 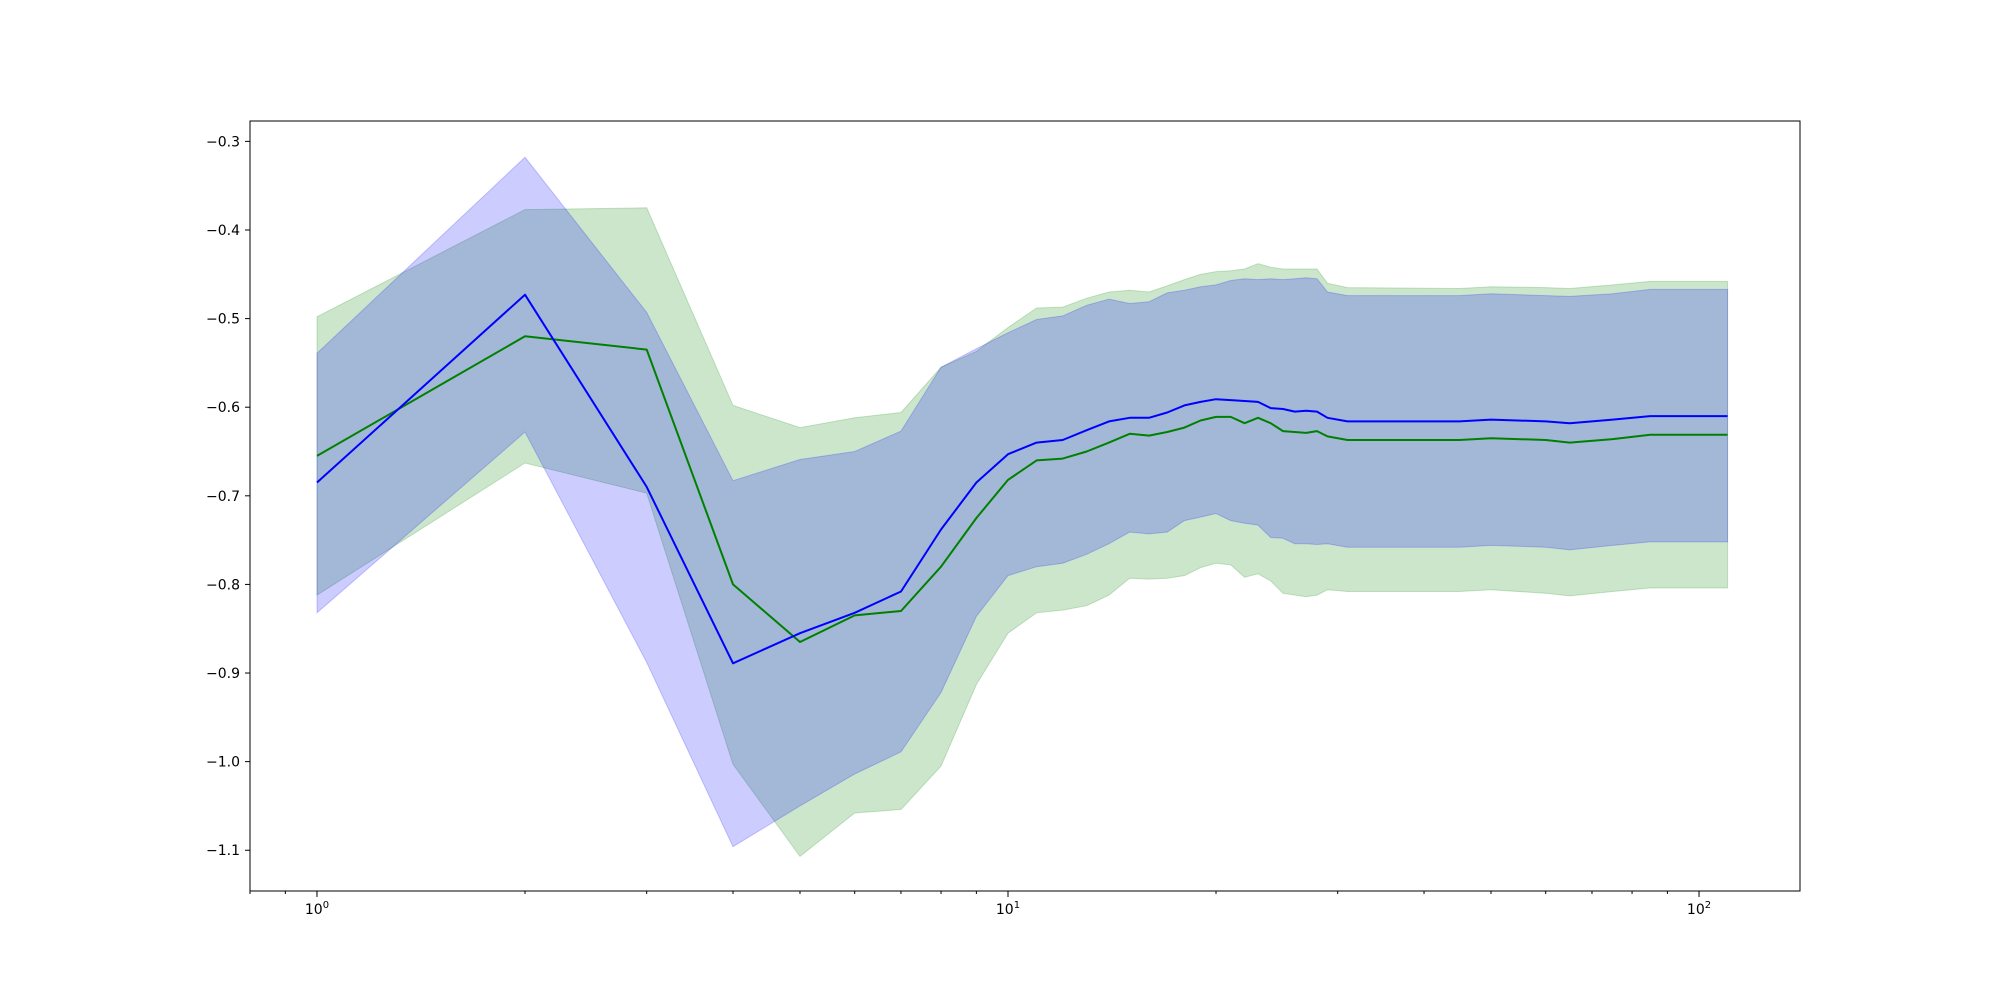 What do you see at coordinates (223, 674) in the screenshot?
I see `y-tick-label: −0.9` at bounding box center [223, 674].